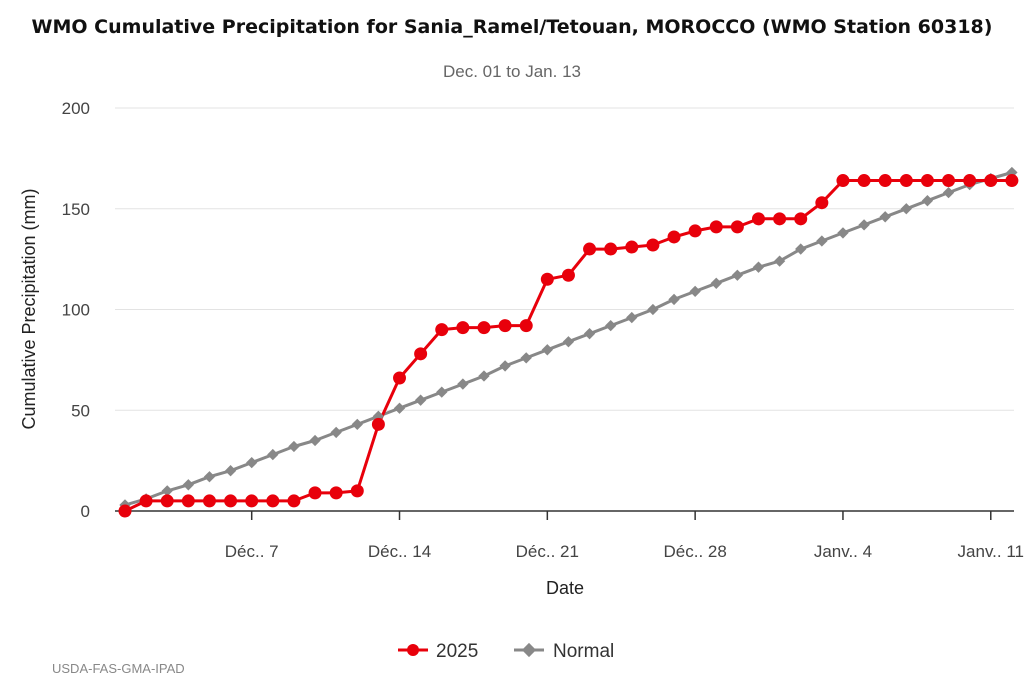  What do you see at coordinates (512, 71) in the screenshot?
I see `chart-subtitle: Dec. 01 to Jan. 13` at bounding box center [512, 71].